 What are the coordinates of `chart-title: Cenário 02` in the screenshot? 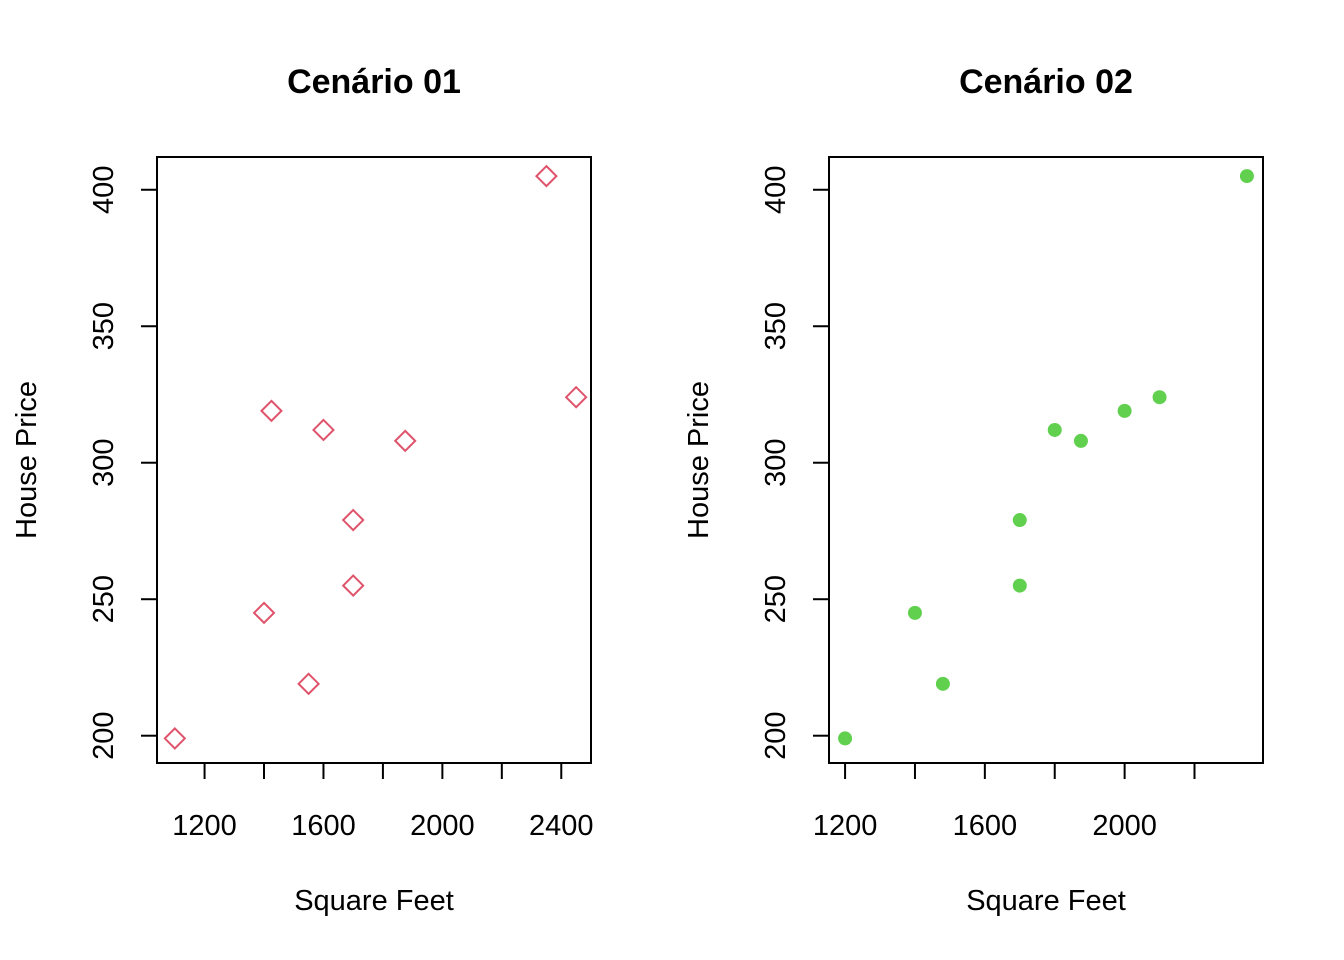 It's located at (1046, 82).